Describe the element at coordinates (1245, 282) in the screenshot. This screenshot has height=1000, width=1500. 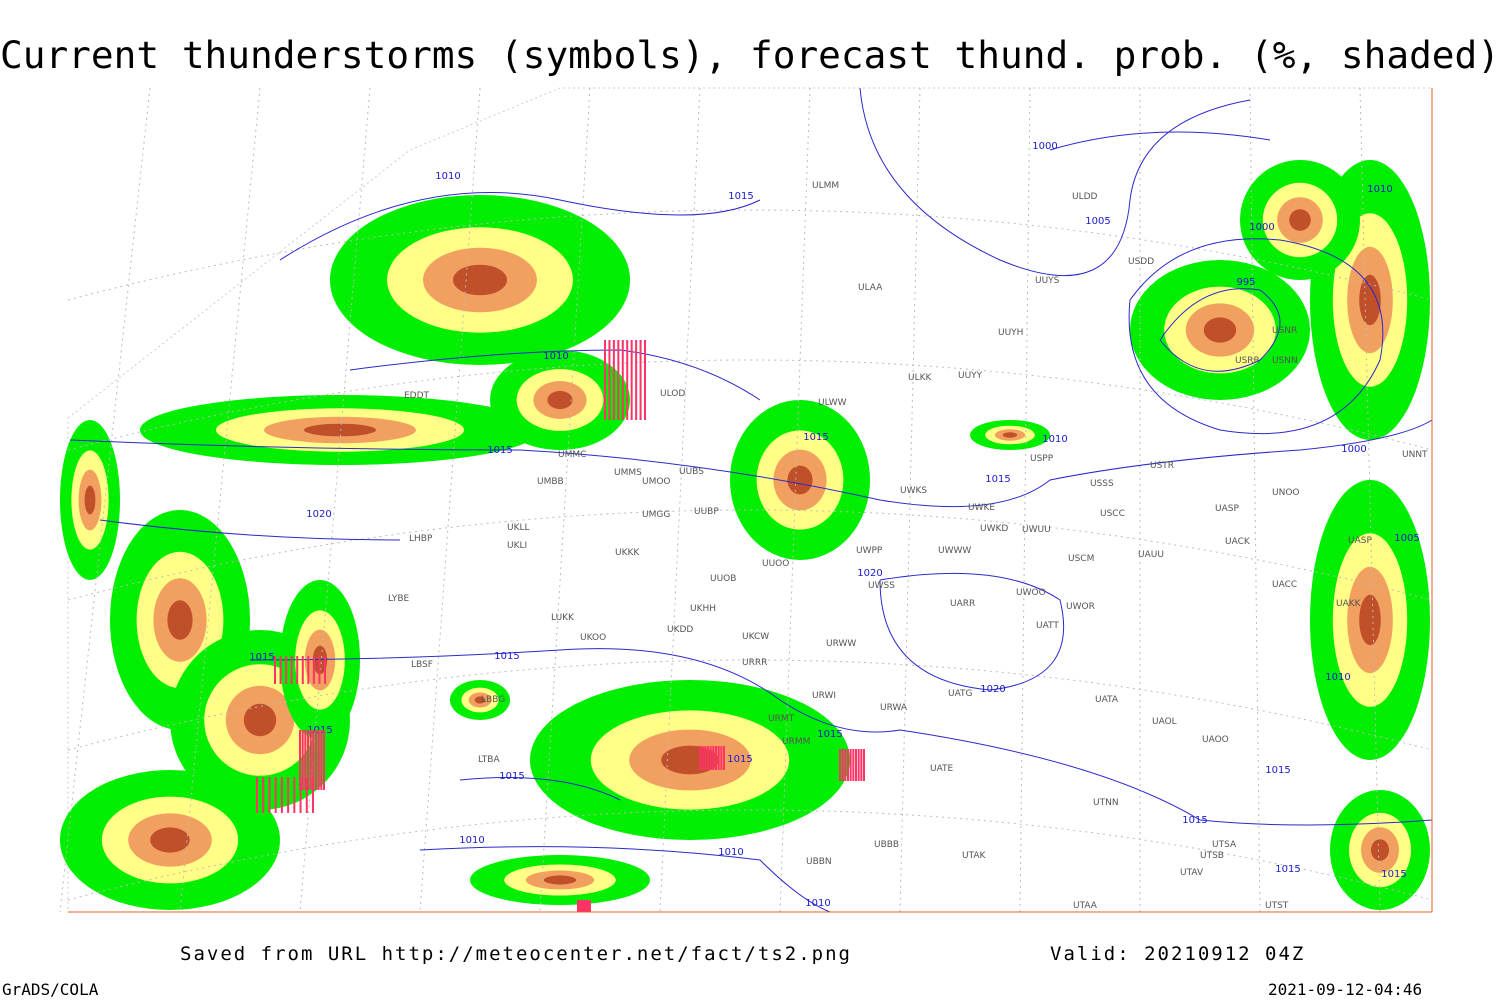
I see `isobar-label: 995` at that location.